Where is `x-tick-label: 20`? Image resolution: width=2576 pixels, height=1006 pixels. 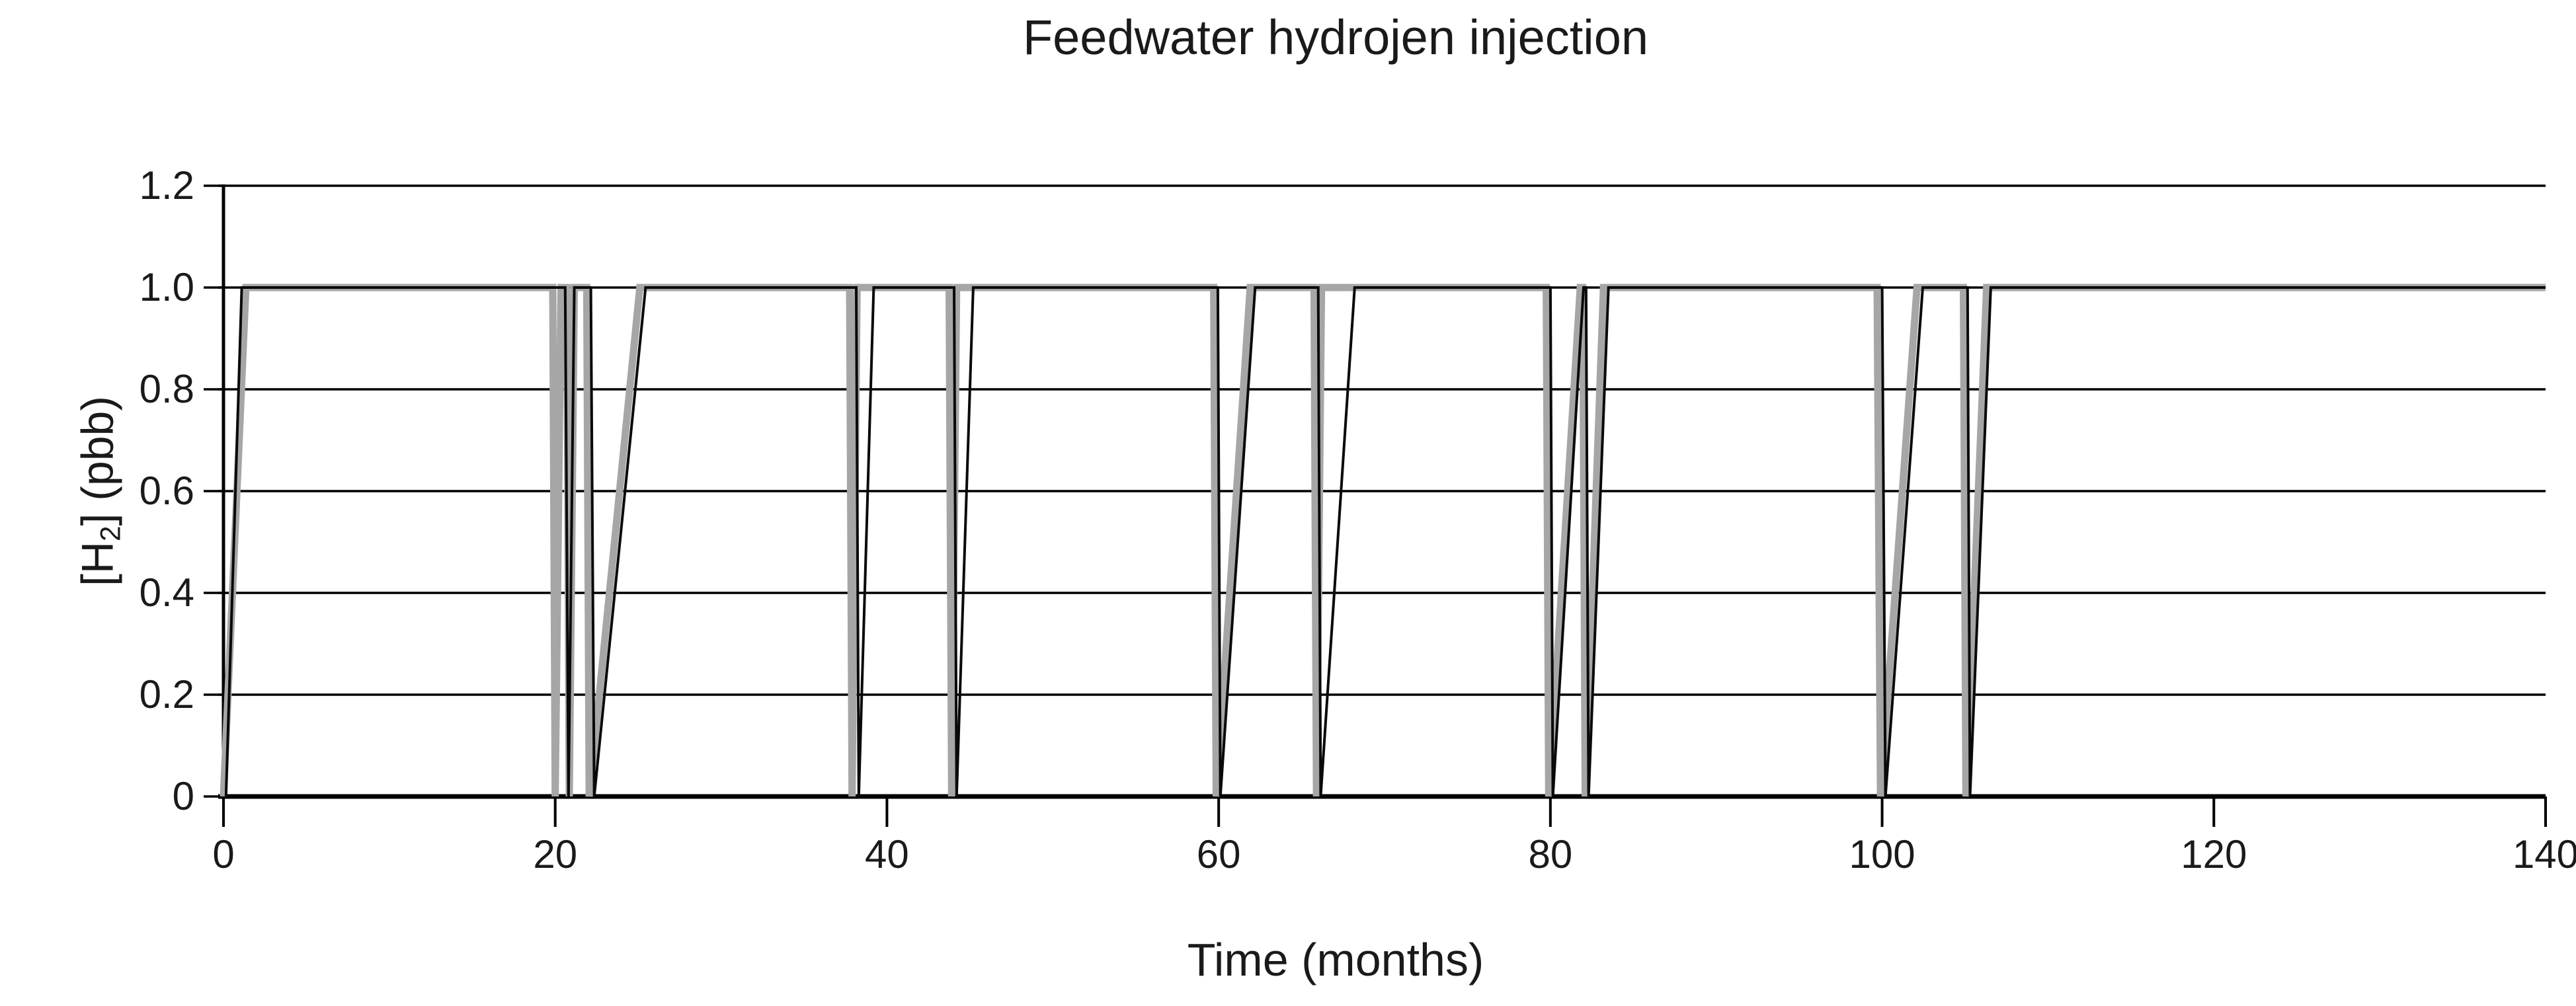
x-tick-label: 20 is located at coordinates (555, 854).